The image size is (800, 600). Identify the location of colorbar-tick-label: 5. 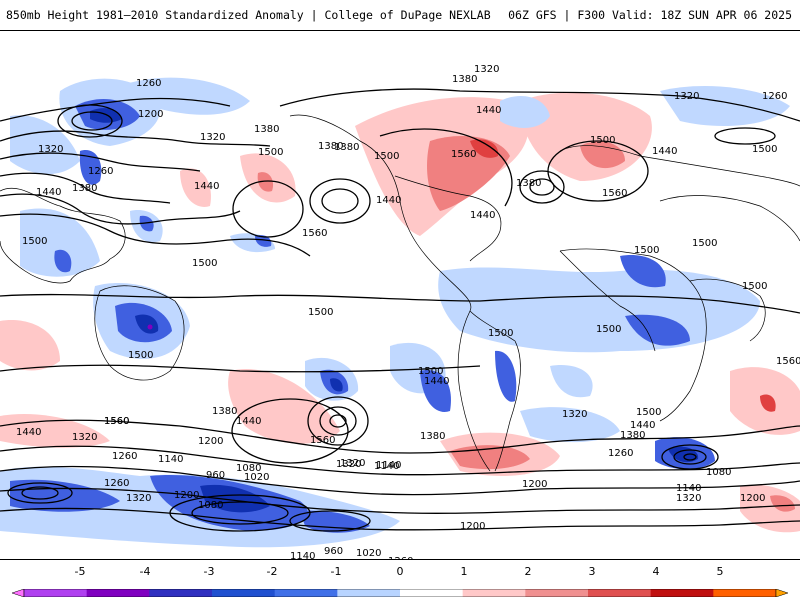
(720, 571).